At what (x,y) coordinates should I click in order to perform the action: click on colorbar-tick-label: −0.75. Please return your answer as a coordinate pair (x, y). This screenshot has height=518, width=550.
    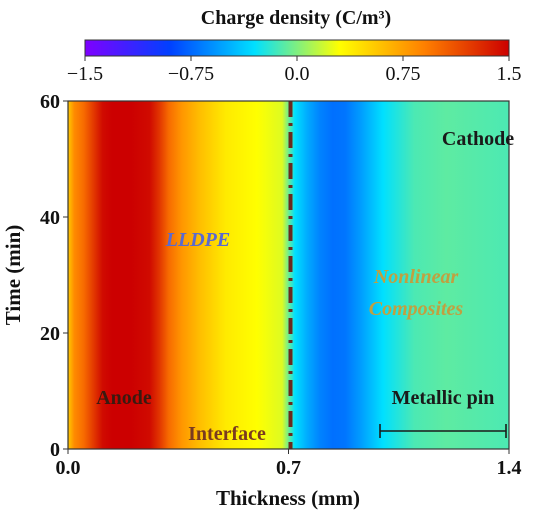
    Looking at the image, I should click on (191, 74).